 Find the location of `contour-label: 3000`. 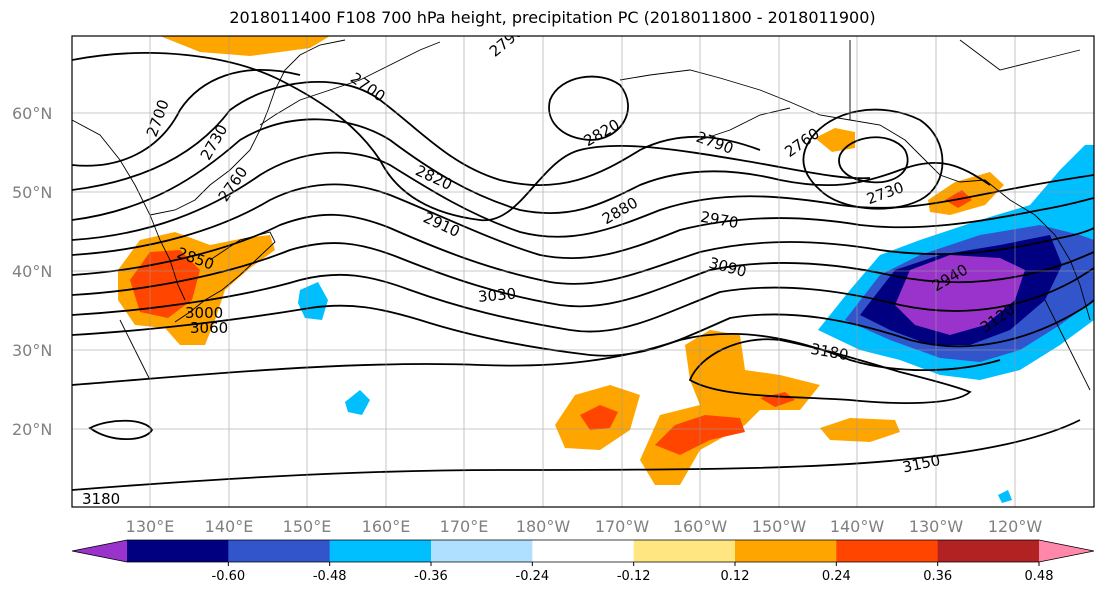

contour-label: 3000 is located at coordinates (204, 313).